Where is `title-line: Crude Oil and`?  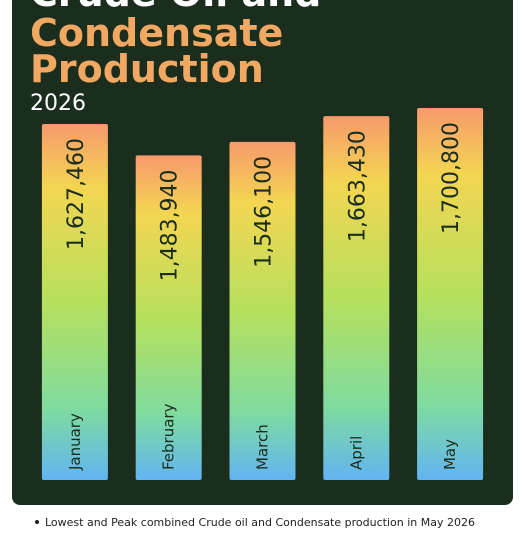 title-line: Crude Oil and is located at coordinates (175, 7).